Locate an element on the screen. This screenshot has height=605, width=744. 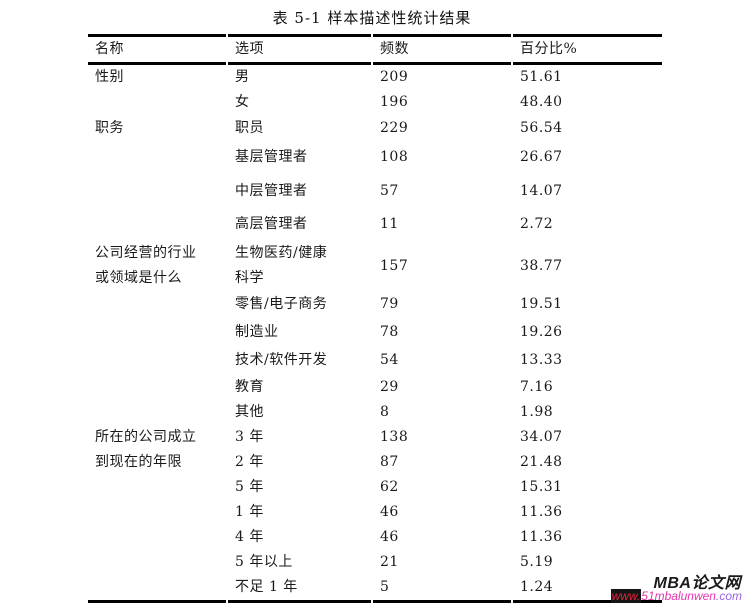
table-row: 不足 1 年 5 1.24 is located at coordinates (375, 589).